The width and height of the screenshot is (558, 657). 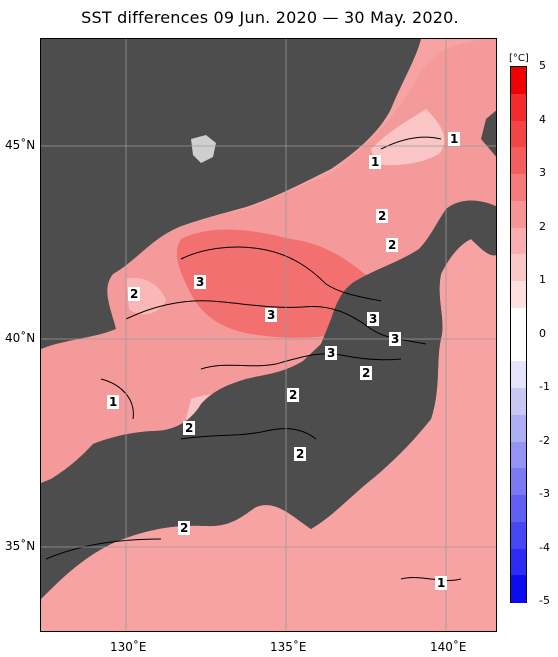 I want to click on colorbar-tick-label: -2, so click(x=544, y=440).